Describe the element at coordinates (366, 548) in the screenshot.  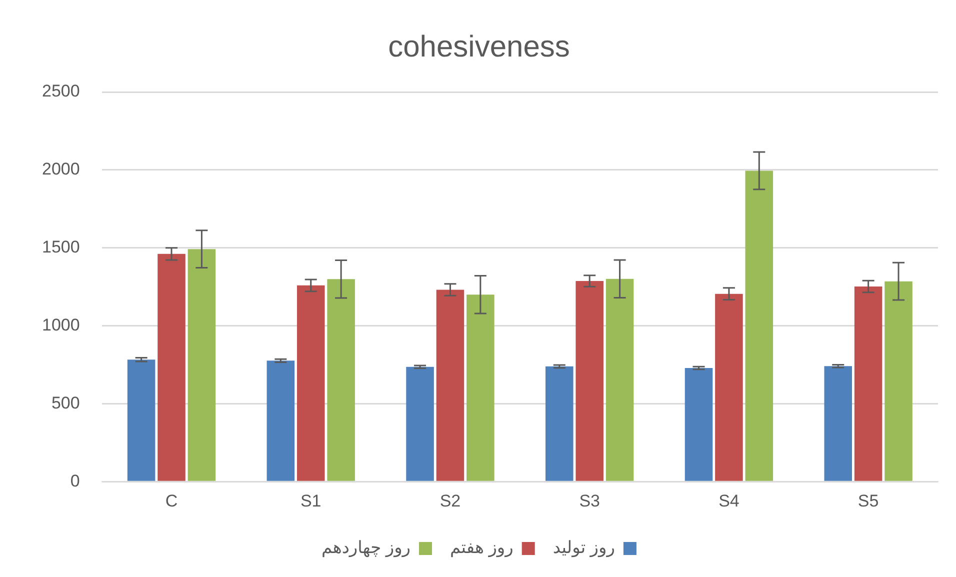
I see `legend-label: روز چهاردهم` at that location.